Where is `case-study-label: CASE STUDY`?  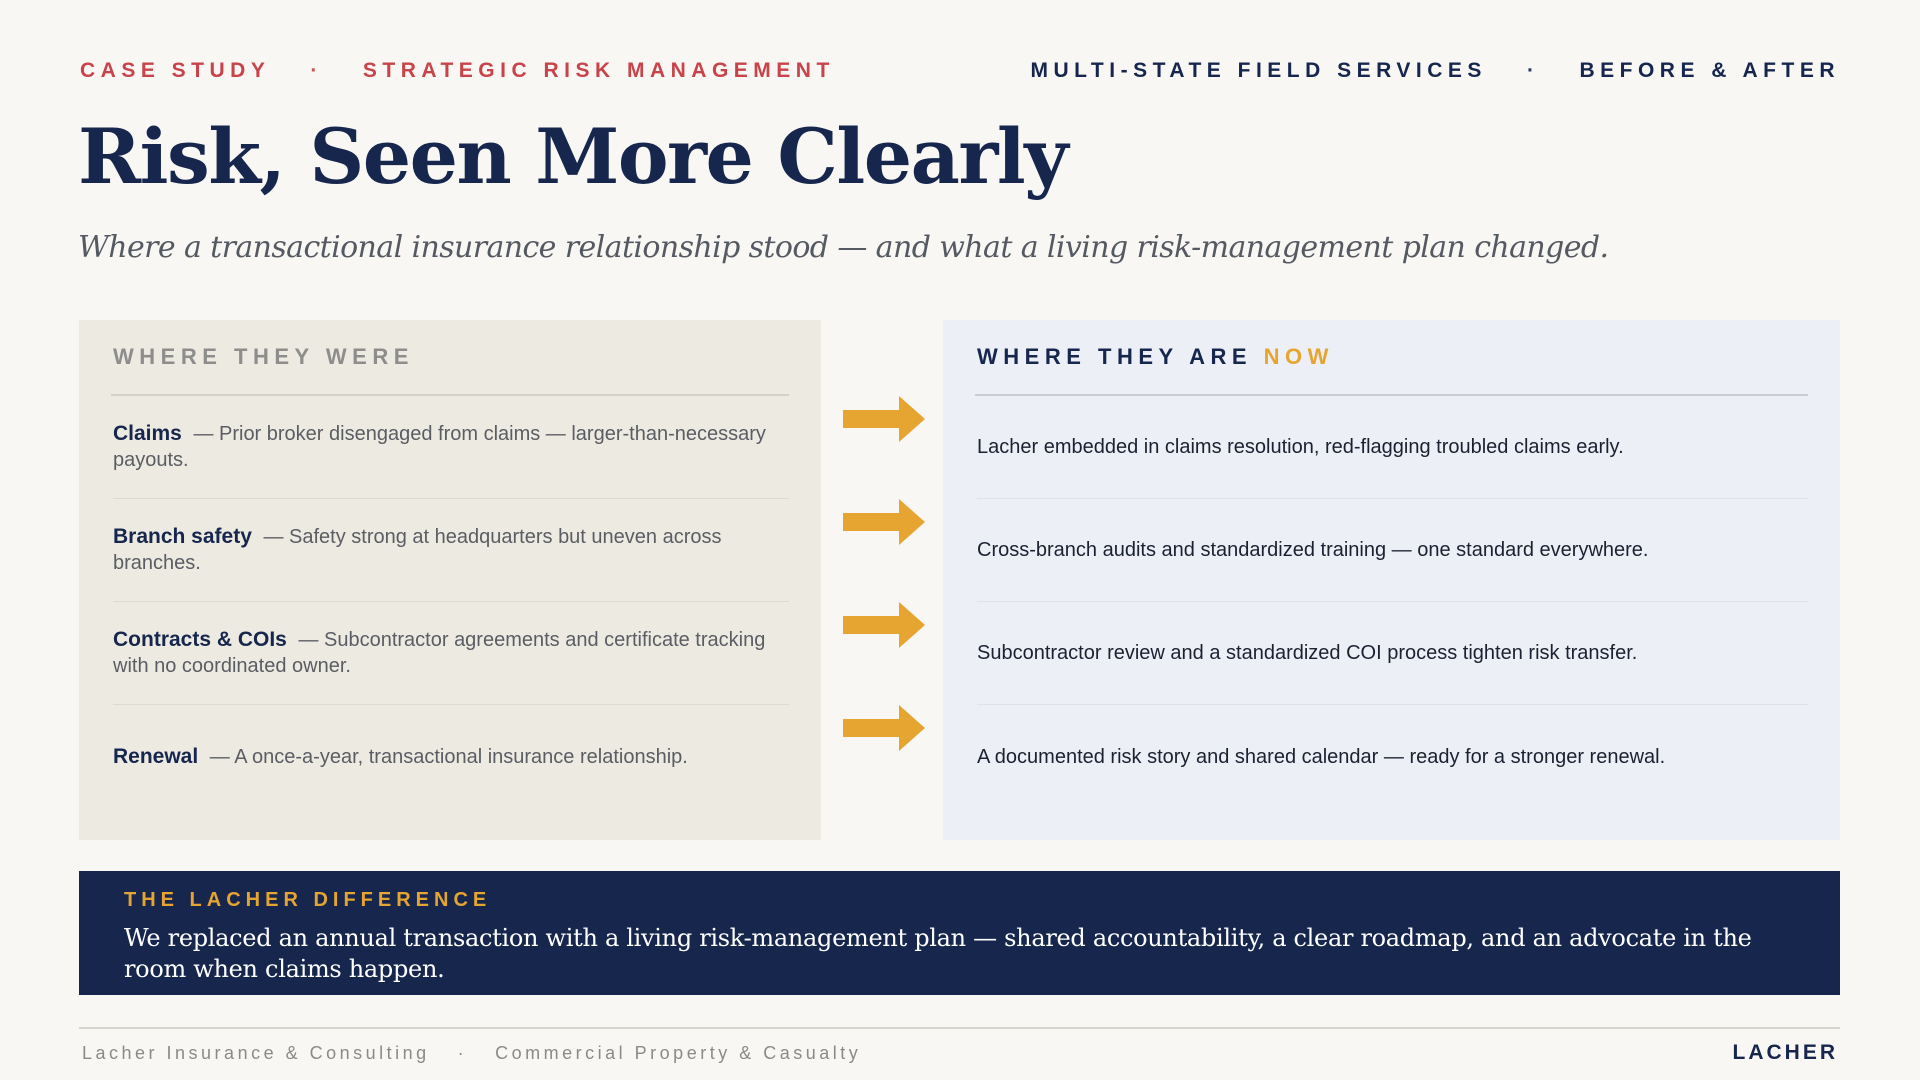
case-study-label: CASE STUDY is located at coordinates (175, 70).